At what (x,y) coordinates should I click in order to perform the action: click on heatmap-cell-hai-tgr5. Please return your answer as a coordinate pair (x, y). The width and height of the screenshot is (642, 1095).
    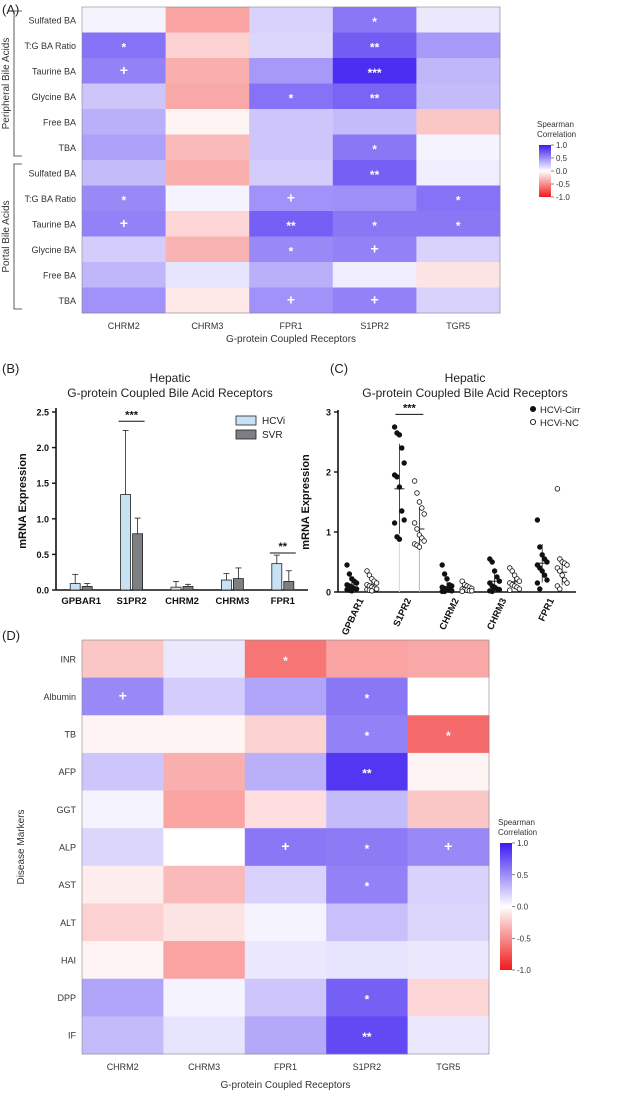
    Looking at the image, I should click on (448, 960).